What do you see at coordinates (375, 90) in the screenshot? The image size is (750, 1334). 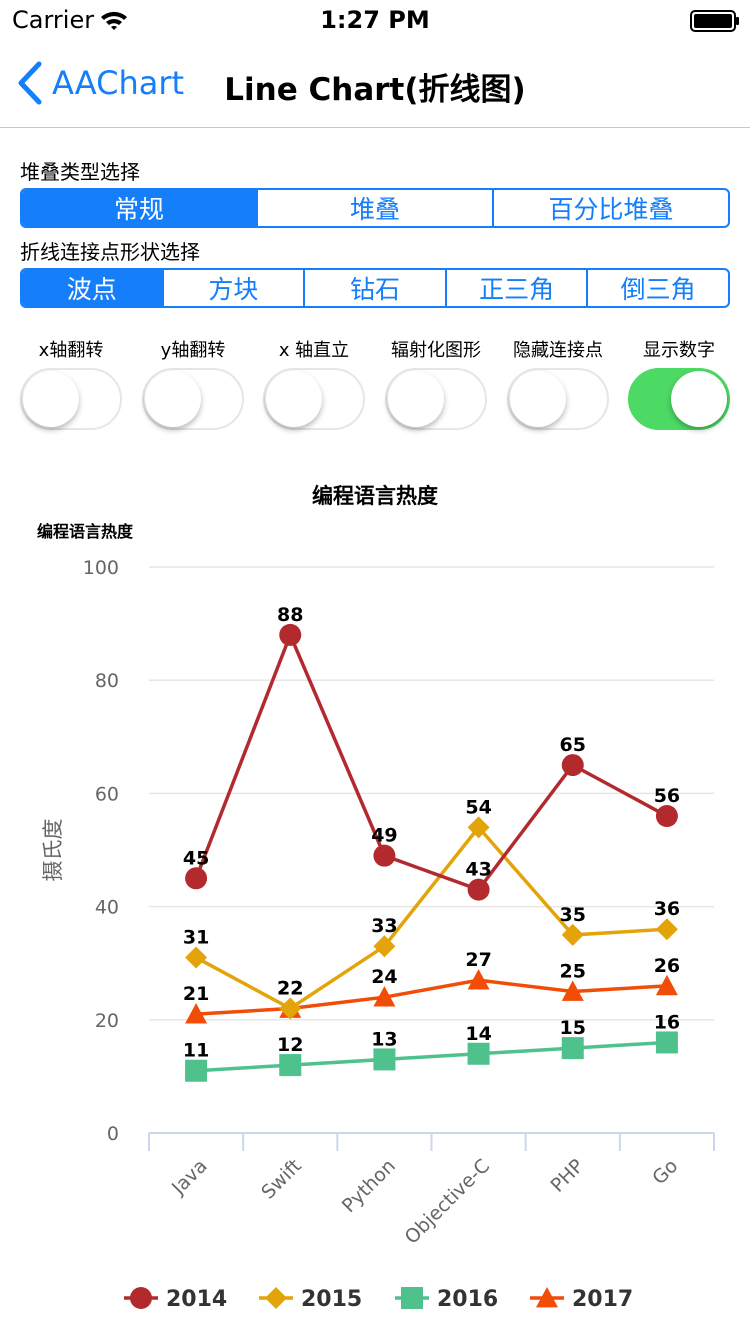 I see `page-title: Line Chart(折线图)` at bounding box center [375, 90].